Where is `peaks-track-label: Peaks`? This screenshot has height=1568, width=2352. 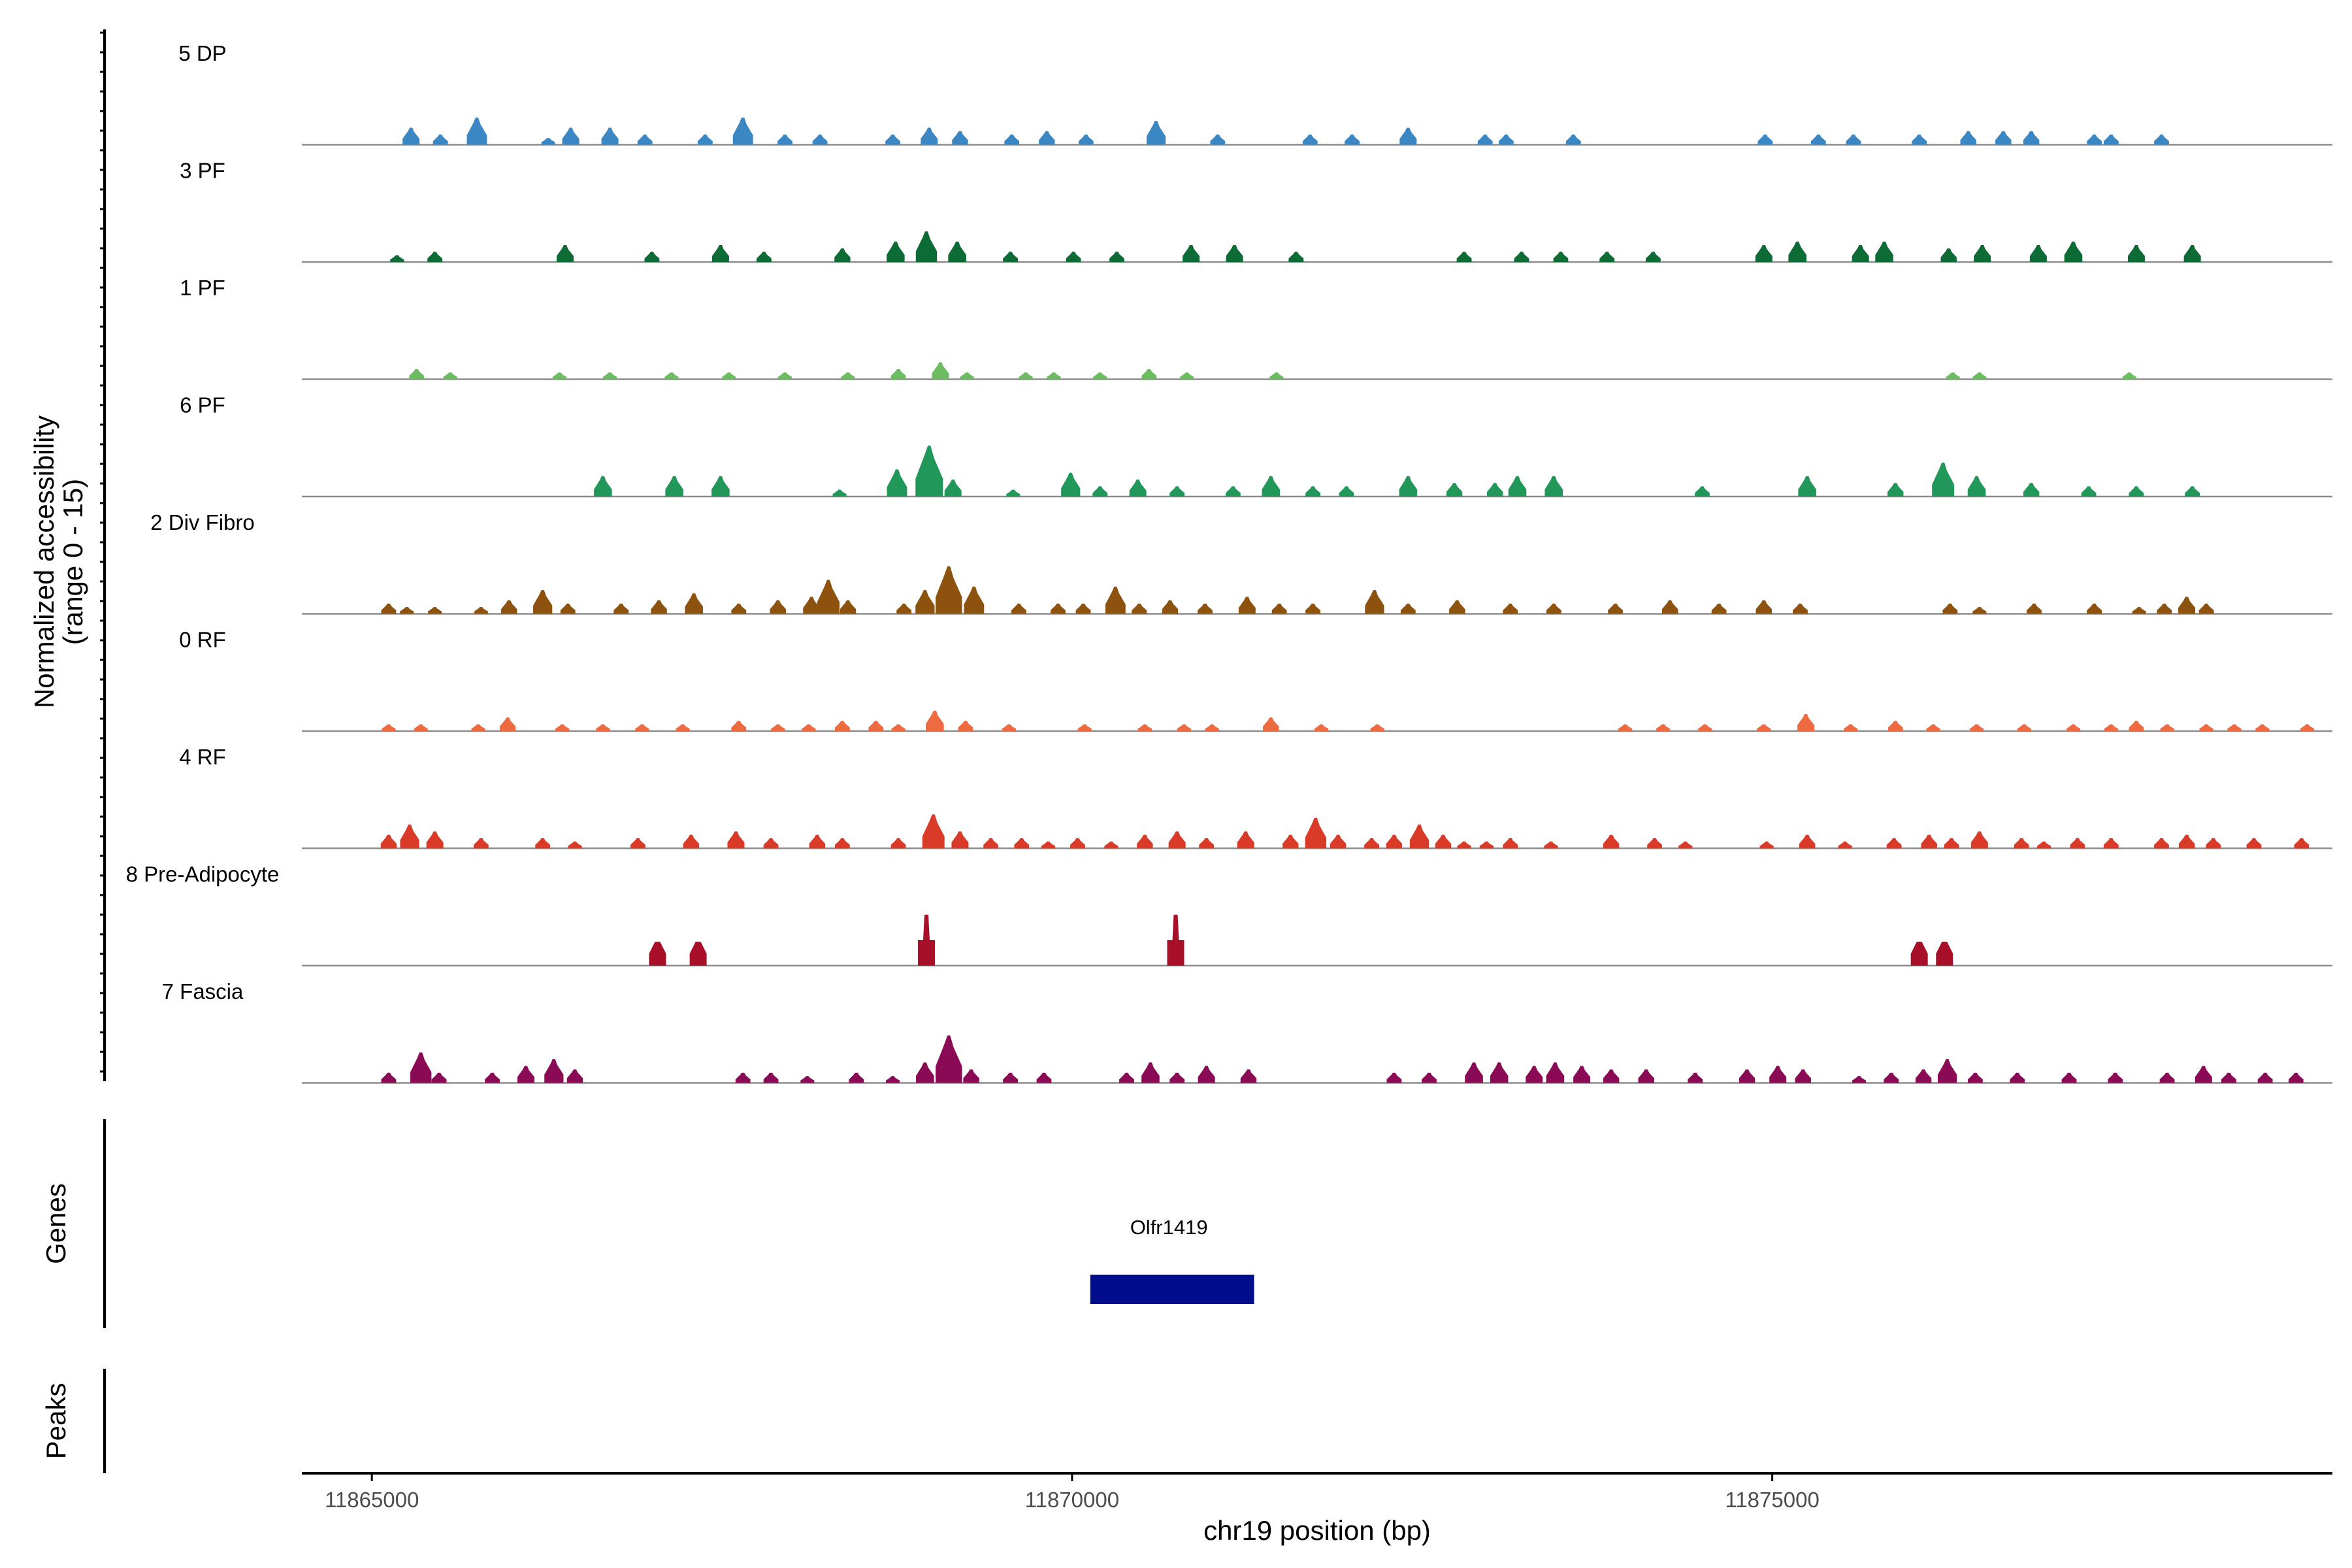
peaks-track-label: Peaks is located at coordinates (56, 1421).